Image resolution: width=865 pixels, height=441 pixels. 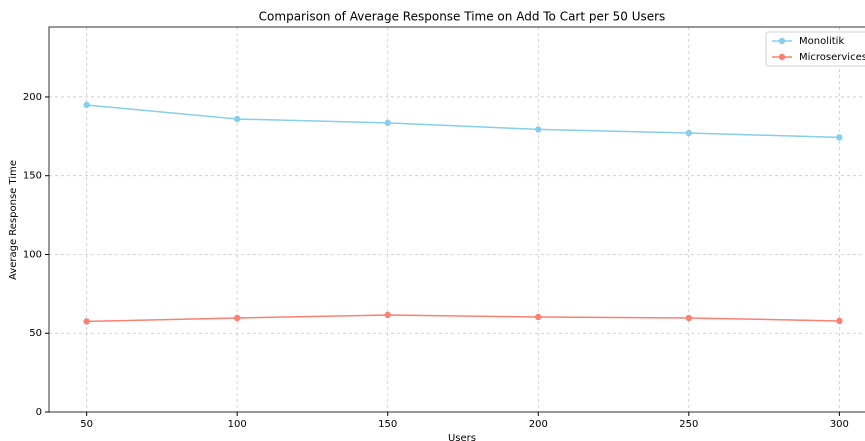 What do you see at coordinates (32, 254) in the screenshot?
I see `y-tick-label: 100` at bounding box center [32, 254].